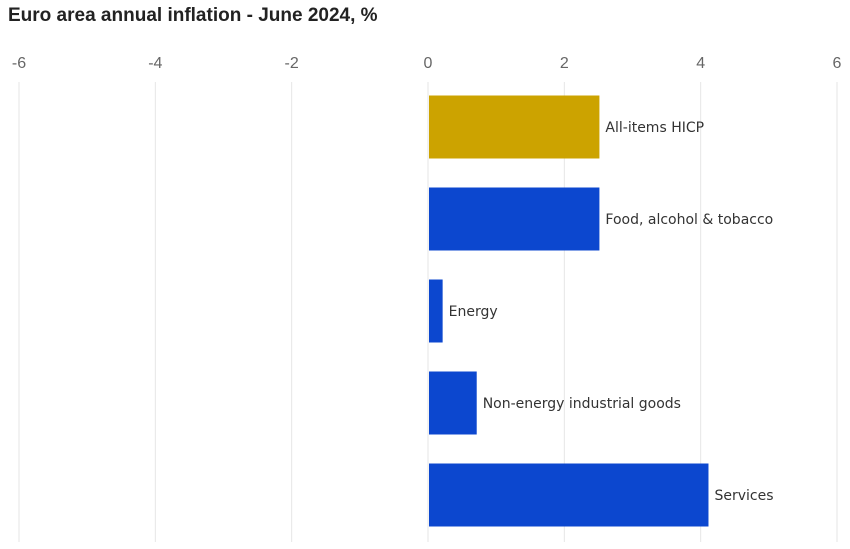  What do you see at coordinates (564, 63) in the screenshot?
I see `x-tick-label: 2` at bounding box center [564, 63].